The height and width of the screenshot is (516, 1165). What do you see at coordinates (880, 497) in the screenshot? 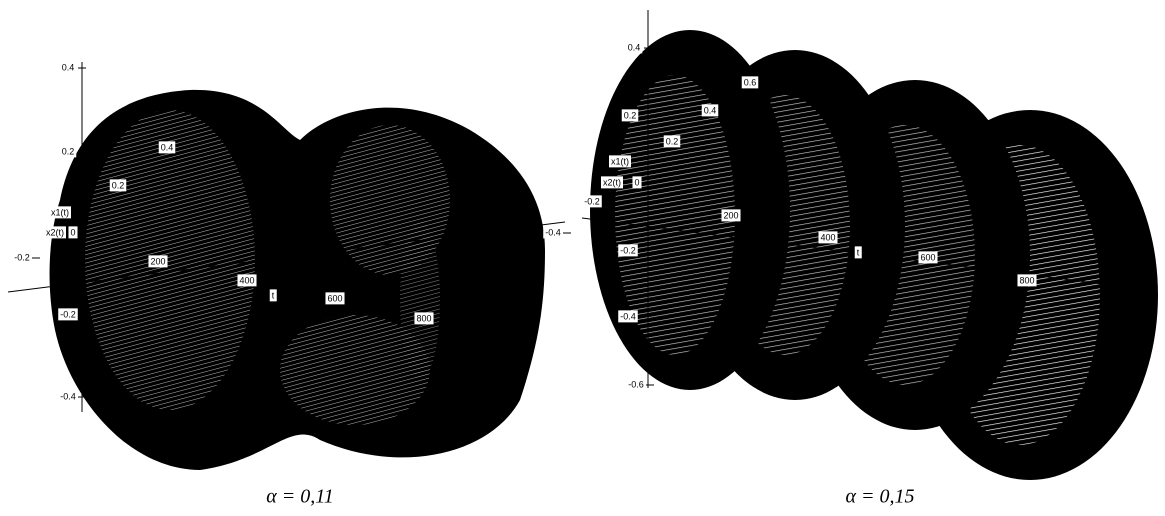
I see `caption: α = 0,15` at bounding box center [880, 497].